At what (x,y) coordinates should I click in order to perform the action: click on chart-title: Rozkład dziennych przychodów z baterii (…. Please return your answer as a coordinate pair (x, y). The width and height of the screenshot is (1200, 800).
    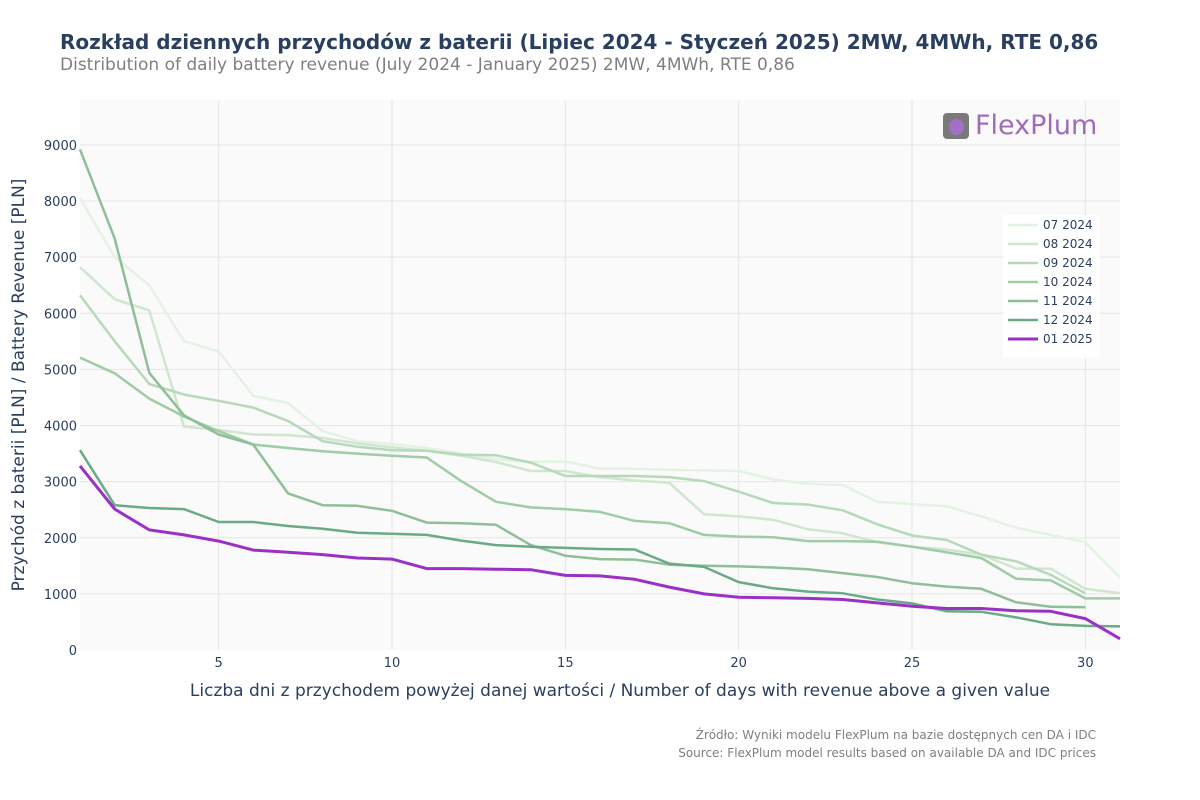
    Looking at the image, I should click on (579, 42).